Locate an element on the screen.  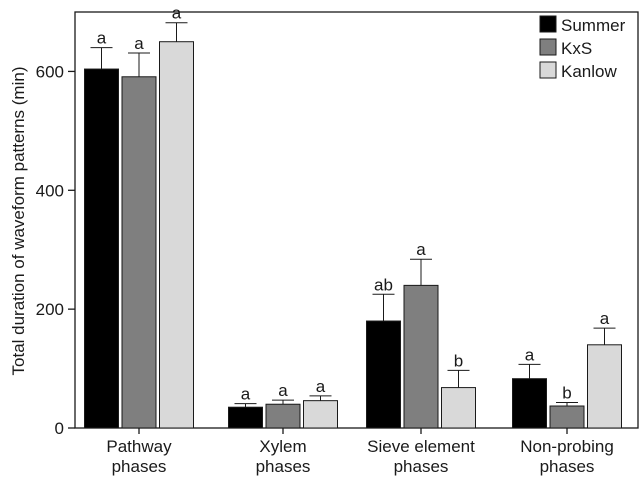
significance-letter: ab is located at coordinates (383, 284).